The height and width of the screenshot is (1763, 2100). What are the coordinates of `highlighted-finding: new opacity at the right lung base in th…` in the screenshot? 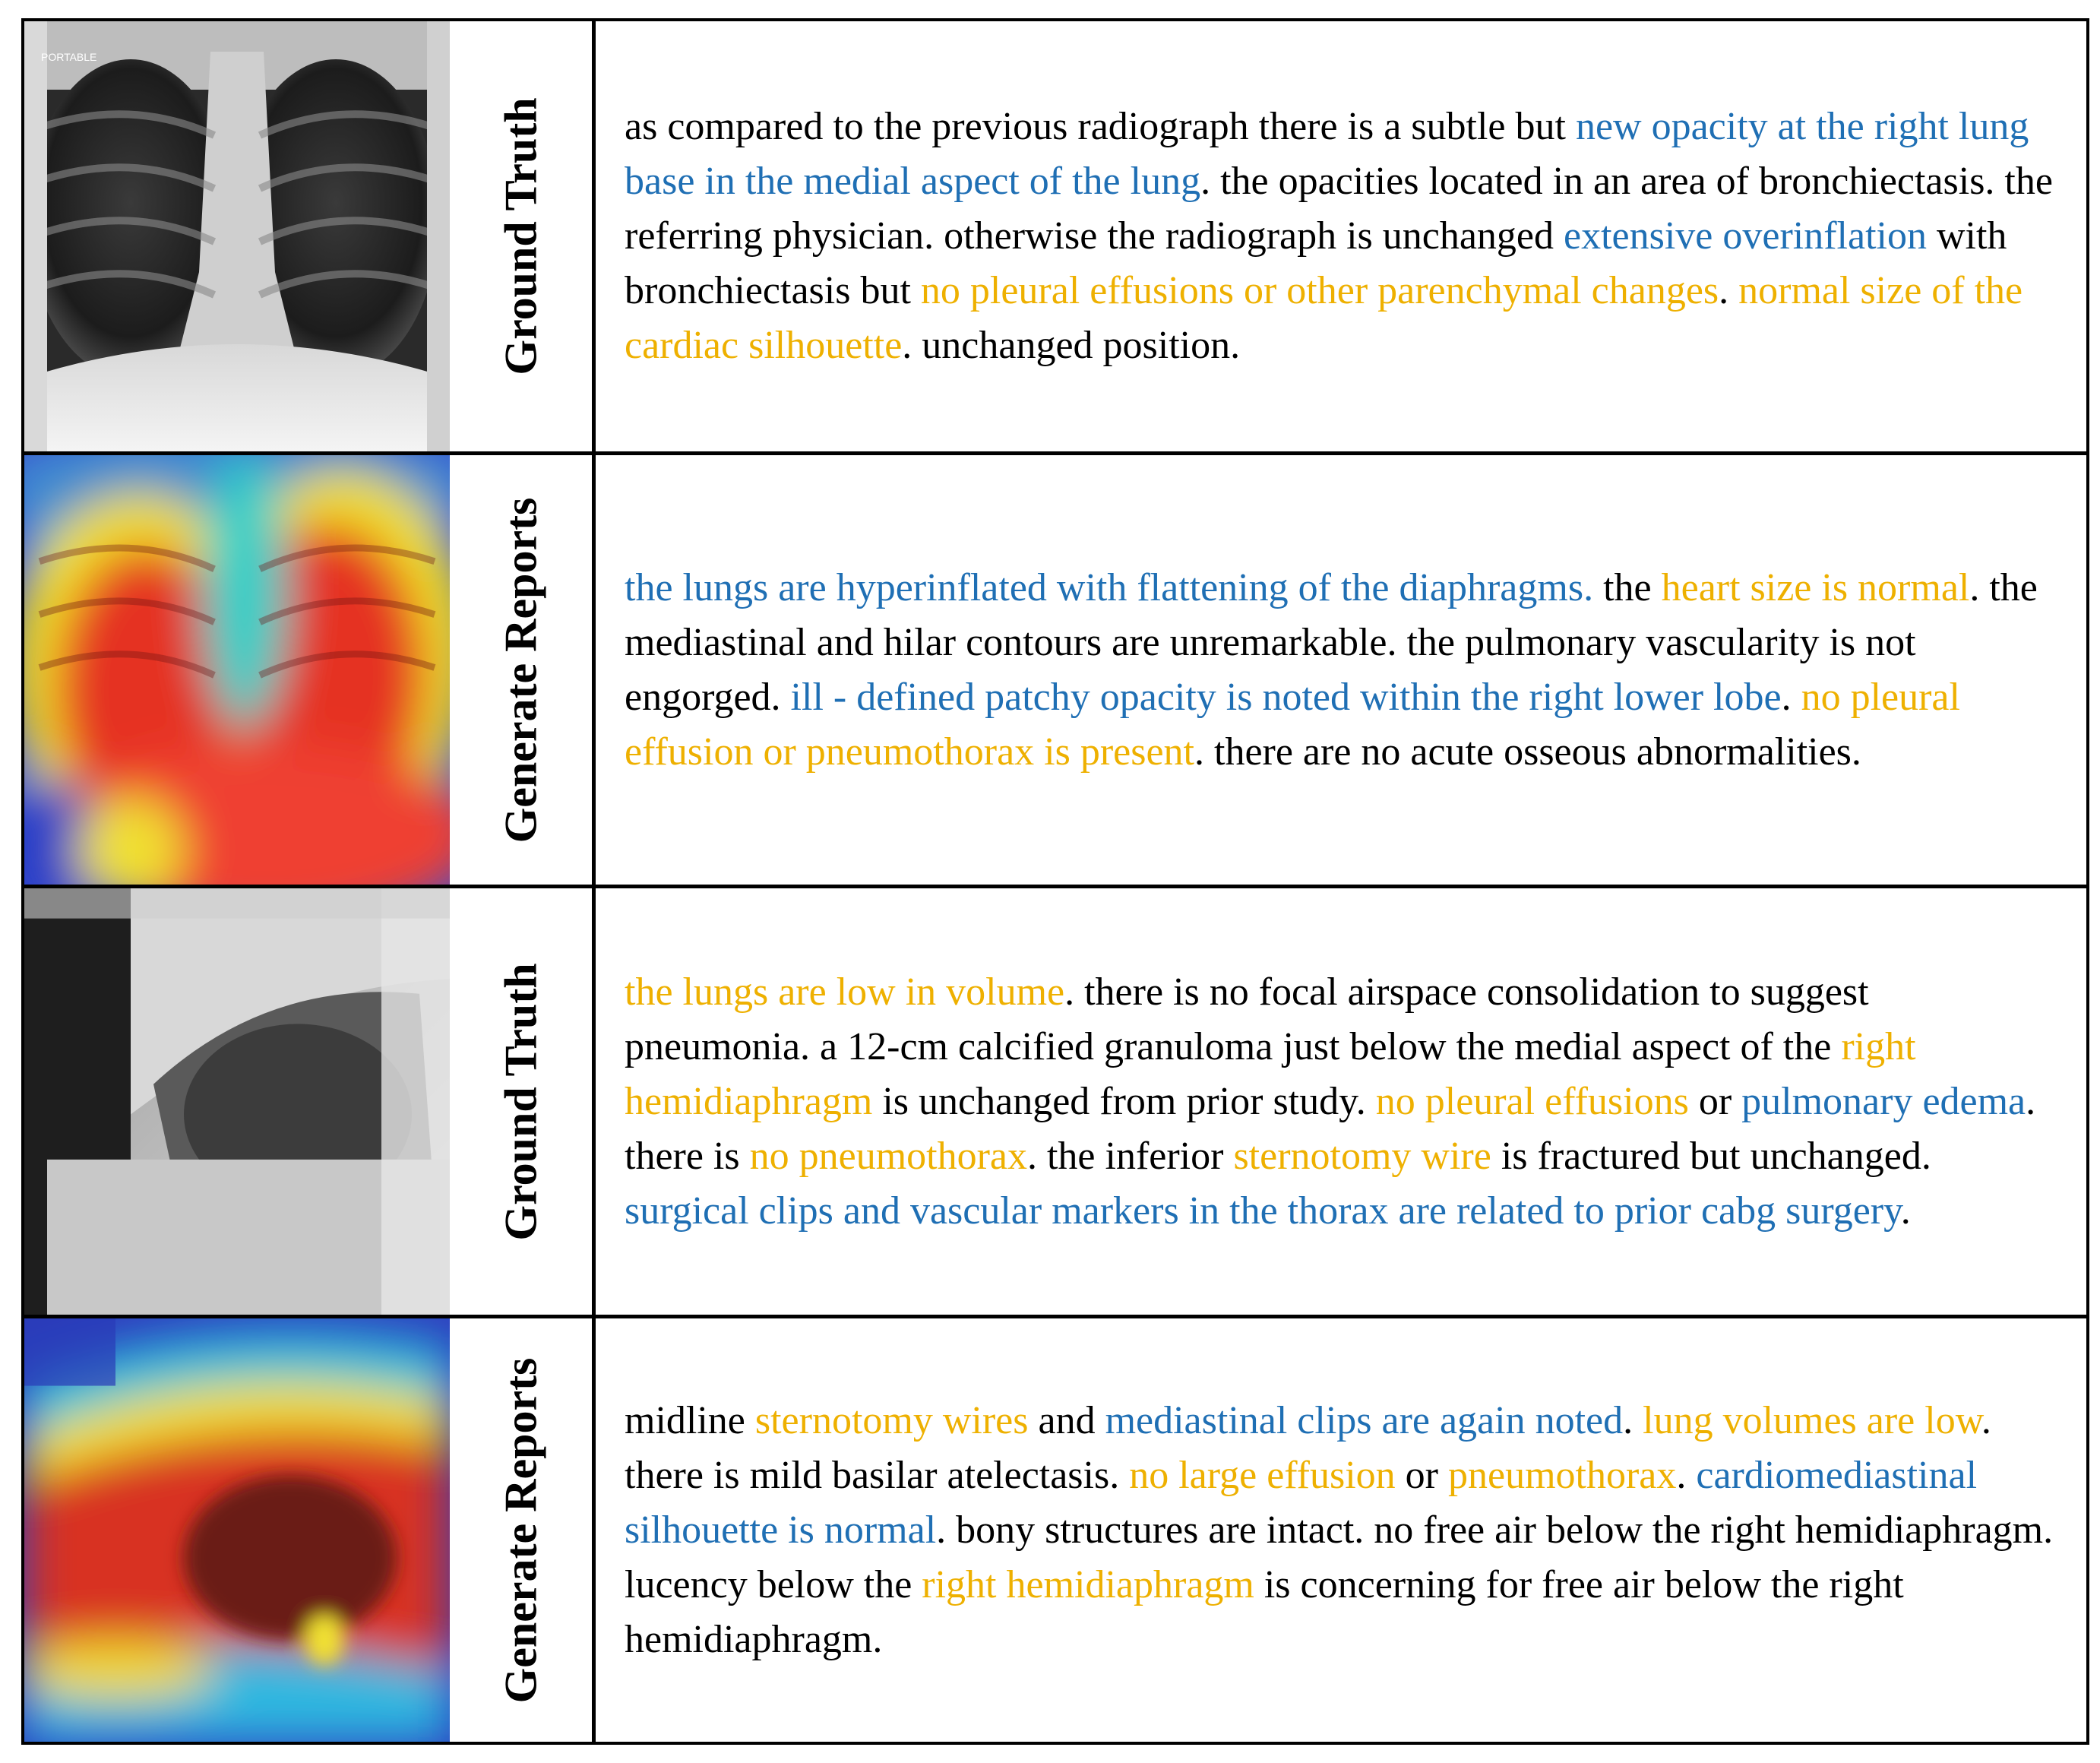 It's located at (1327, 154).